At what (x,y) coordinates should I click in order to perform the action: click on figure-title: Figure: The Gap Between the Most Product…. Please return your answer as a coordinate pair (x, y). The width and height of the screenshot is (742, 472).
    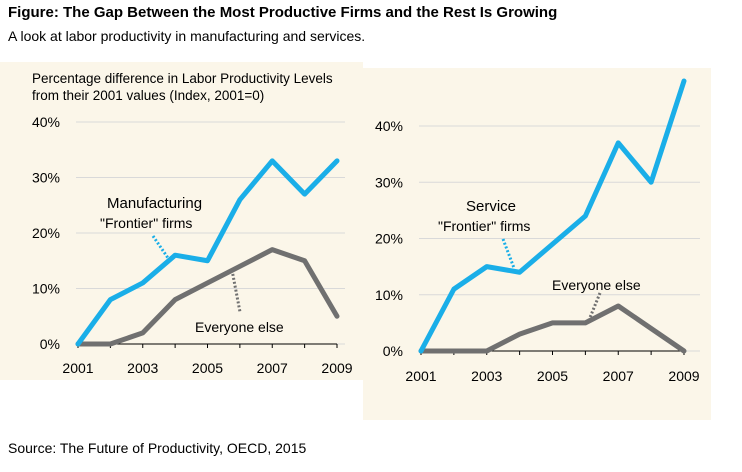
    Looking at the image, I should click on (283, 12).